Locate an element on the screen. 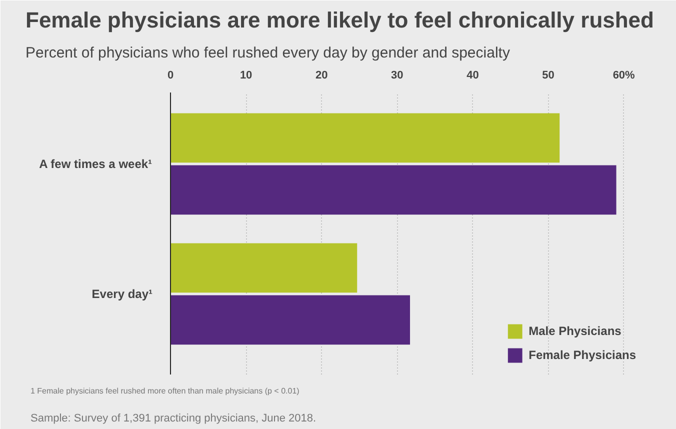 Image resolution: width=676 pixels, height=429 pixels. x-tick-label: 60% is located at coordinates (624, 76).